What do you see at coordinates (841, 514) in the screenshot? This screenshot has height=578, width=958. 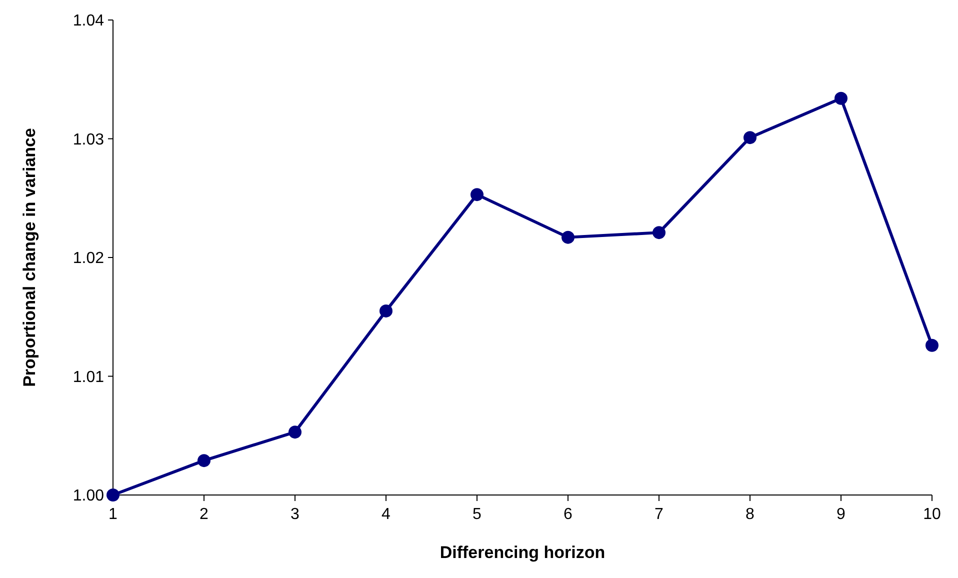 I see `x-tick-label: 9` at bounding box center [841, 514].